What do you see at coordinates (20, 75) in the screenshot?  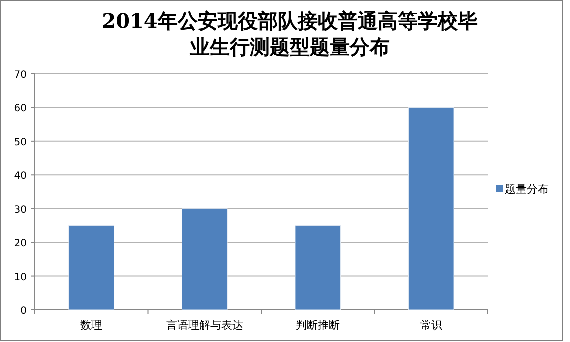 I see `y-tick-label: 70` at bounding box center [20, 75].